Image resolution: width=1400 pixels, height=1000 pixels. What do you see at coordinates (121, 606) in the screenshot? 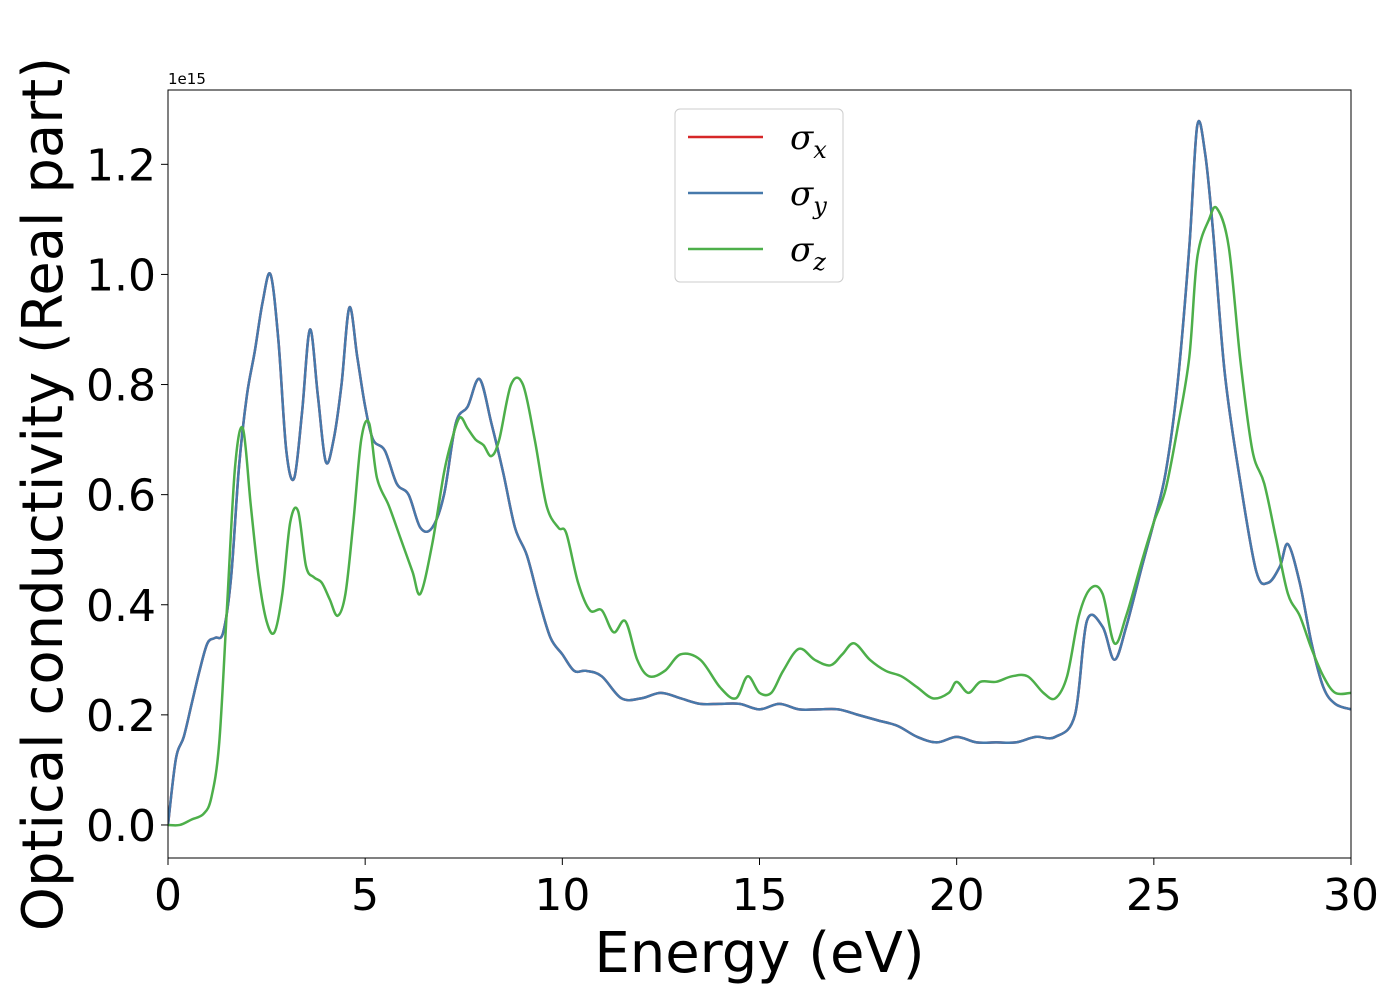
I see `y-tick-label: 0.4` at bounding box center [121, 606].